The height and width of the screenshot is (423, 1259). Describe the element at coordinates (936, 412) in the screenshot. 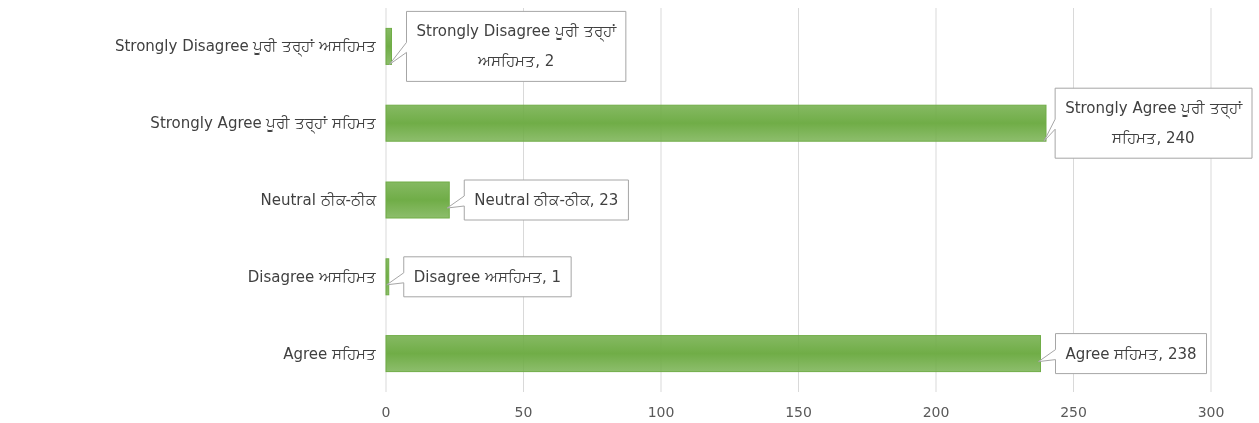

I see `x-tick-label: 200` at that location.